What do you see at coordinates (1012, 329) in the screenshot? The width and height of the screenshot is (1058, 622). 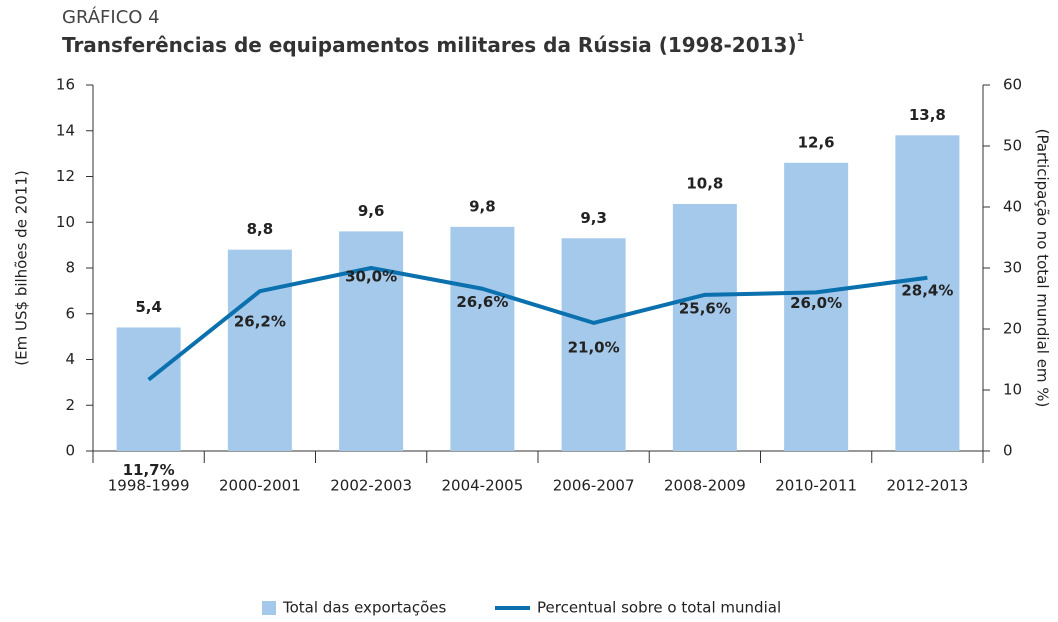 I see `y2-tick-label: 20` at bounding box center [1012, 329].